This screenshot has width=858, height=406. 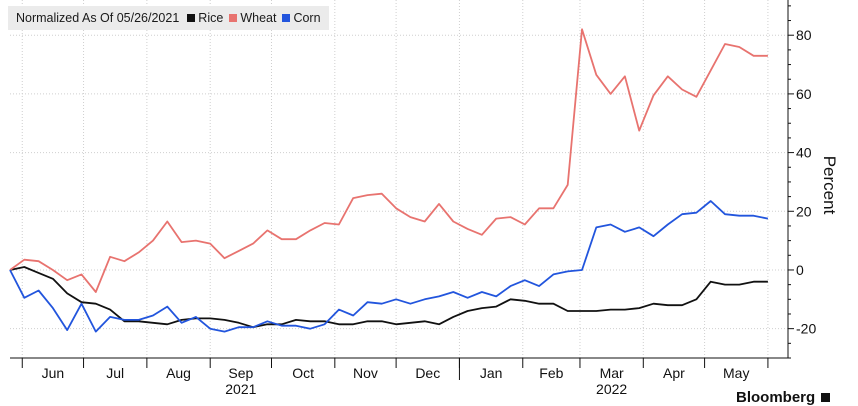 I want to click on y-tick-label: 80, so click(x=804, y=35).